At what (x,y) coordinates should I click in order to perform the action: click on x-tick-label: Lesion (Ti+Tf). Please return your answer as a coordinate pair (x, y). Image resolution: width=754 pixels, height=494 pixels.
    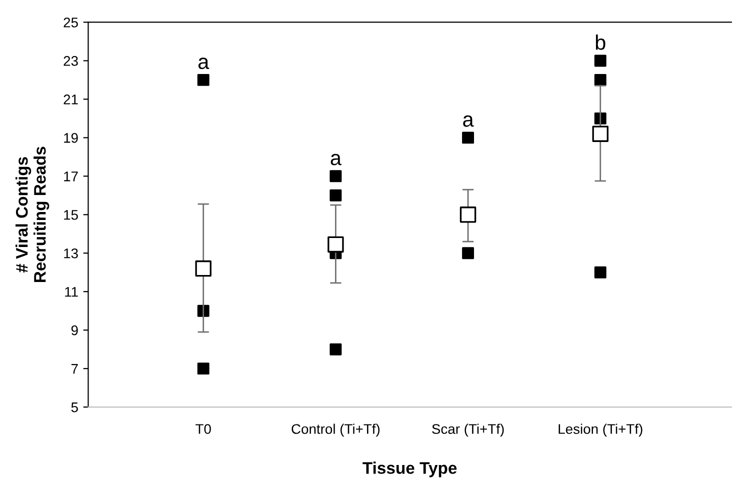
    Looking at the image, I should click on (600, 430).